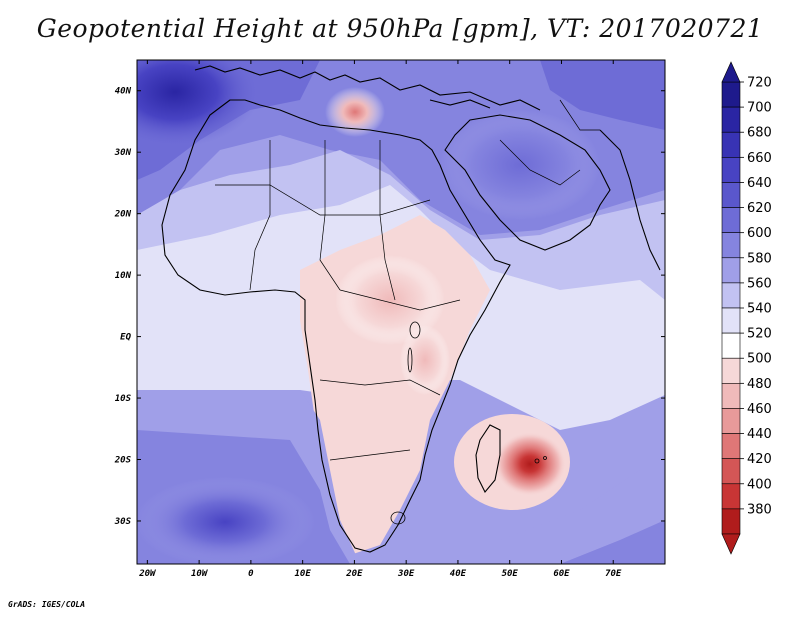 Image resolution: width=800 pixels, height=618 pixels. I want to click on x-tick-label: 10W, so click(200, 574).